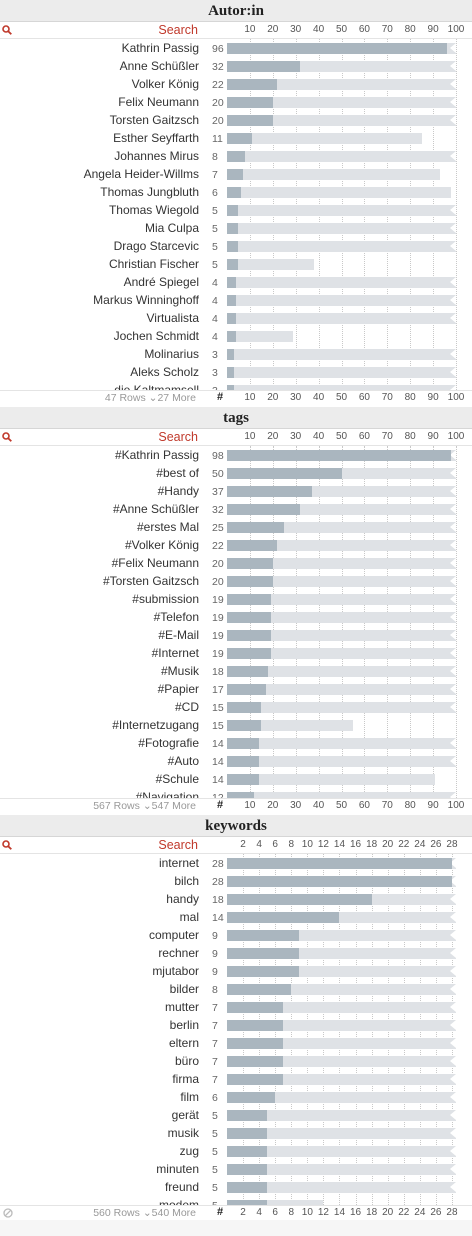 The height and width of the screenshot is (1236, 472). Describe the element at coordinates (177, 1169) in the screenshot. I see `row-label: minuten` at that location.